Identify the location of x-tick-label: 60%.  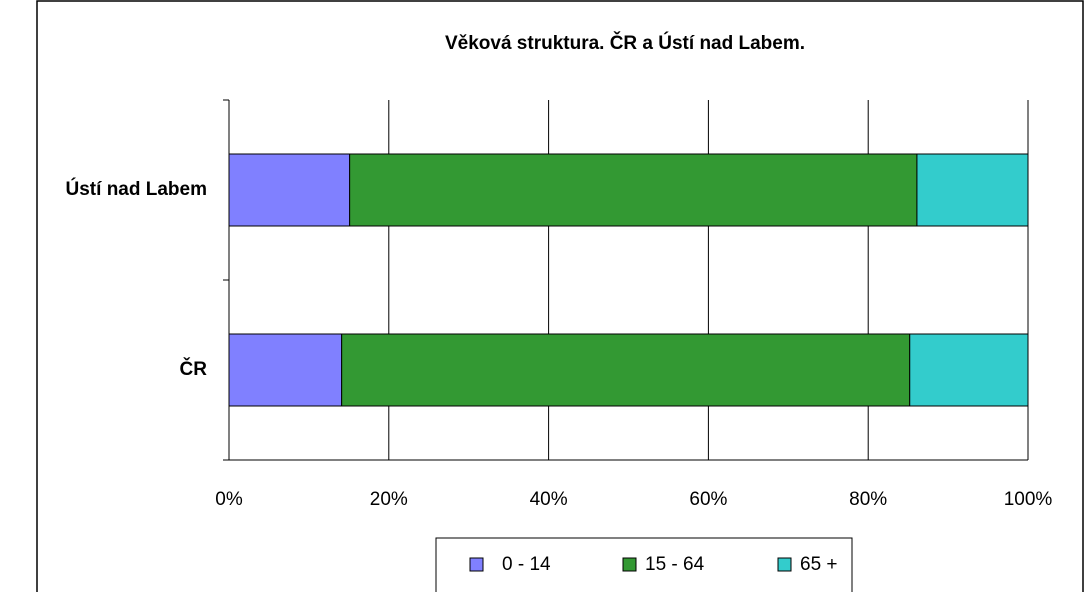
(708, 499).